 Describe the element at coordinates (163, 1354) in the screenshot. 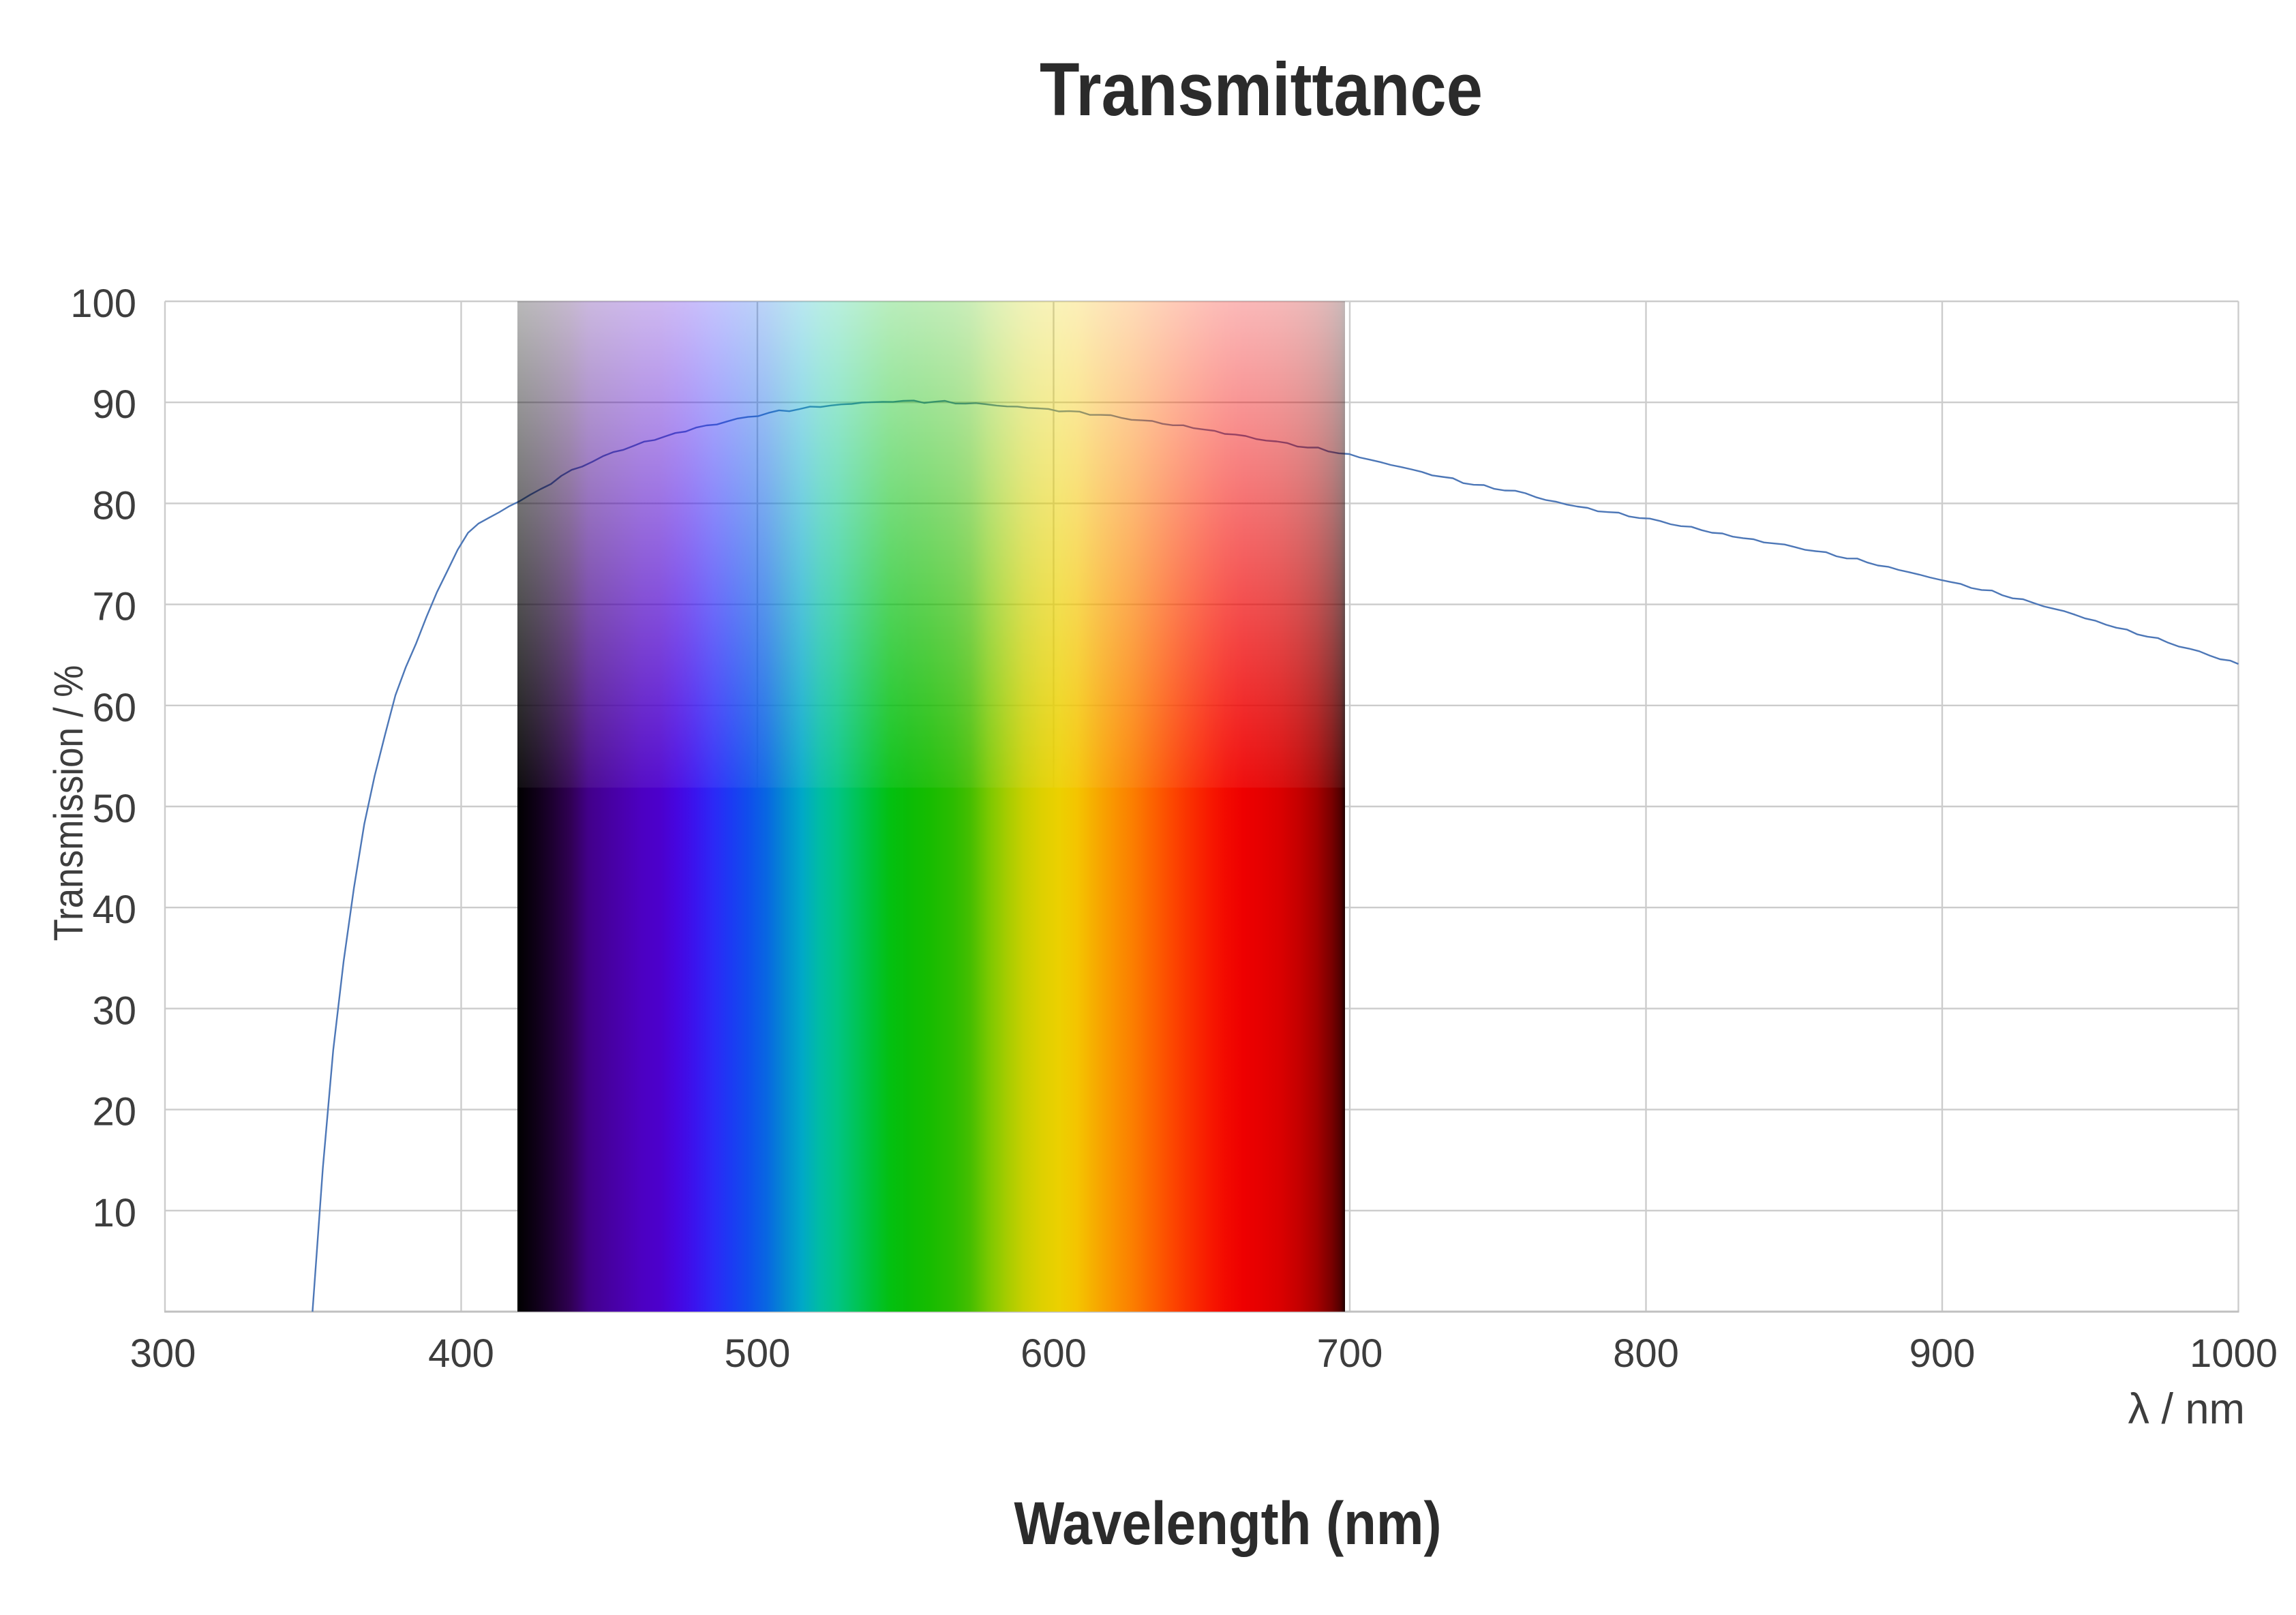

I see `svg-text: 300` at that location.